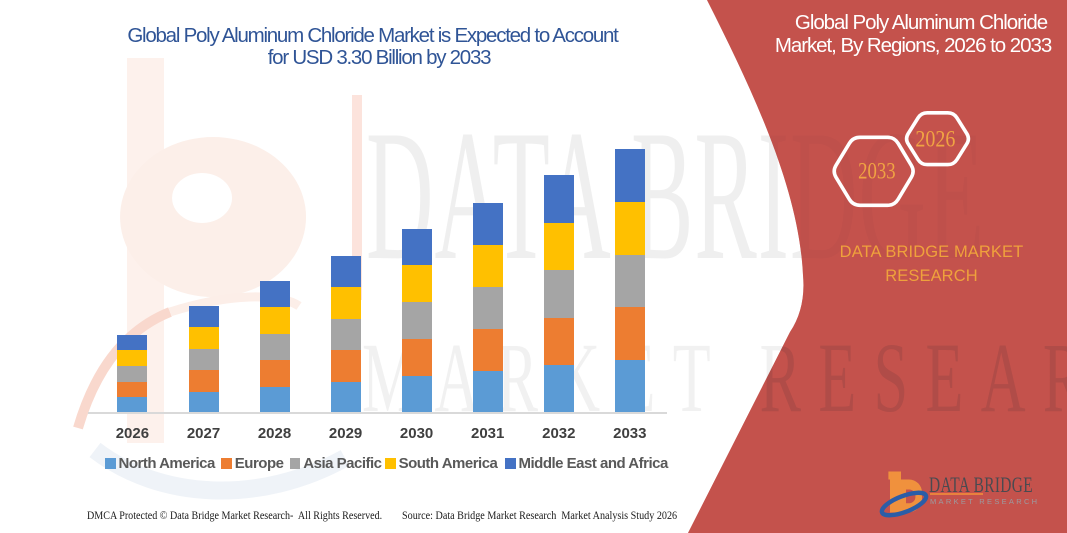 The height and width of the screenshot is (533, 1067). Describe the element at coordinates (935, 139) in the screenshot. I see `svg-text: 2026` at that location.